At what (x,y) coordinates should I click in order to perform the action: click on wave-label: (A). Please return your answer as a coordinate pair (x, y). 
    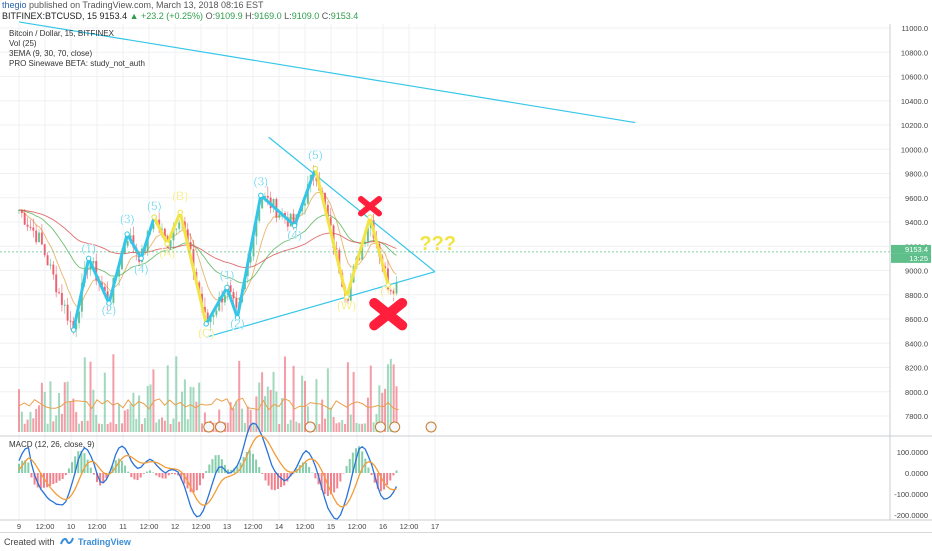
    Looking at the image, I should click on (167, 253).